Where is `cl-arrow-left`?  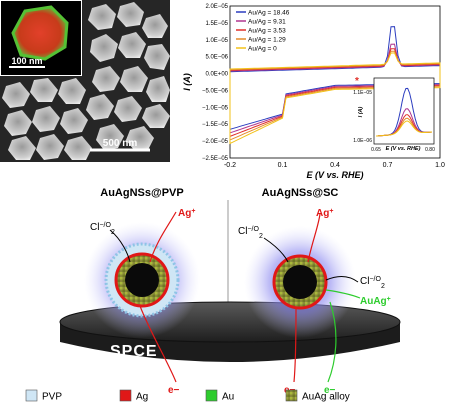
cl-arrow-left is located at coordinates (120, 246).